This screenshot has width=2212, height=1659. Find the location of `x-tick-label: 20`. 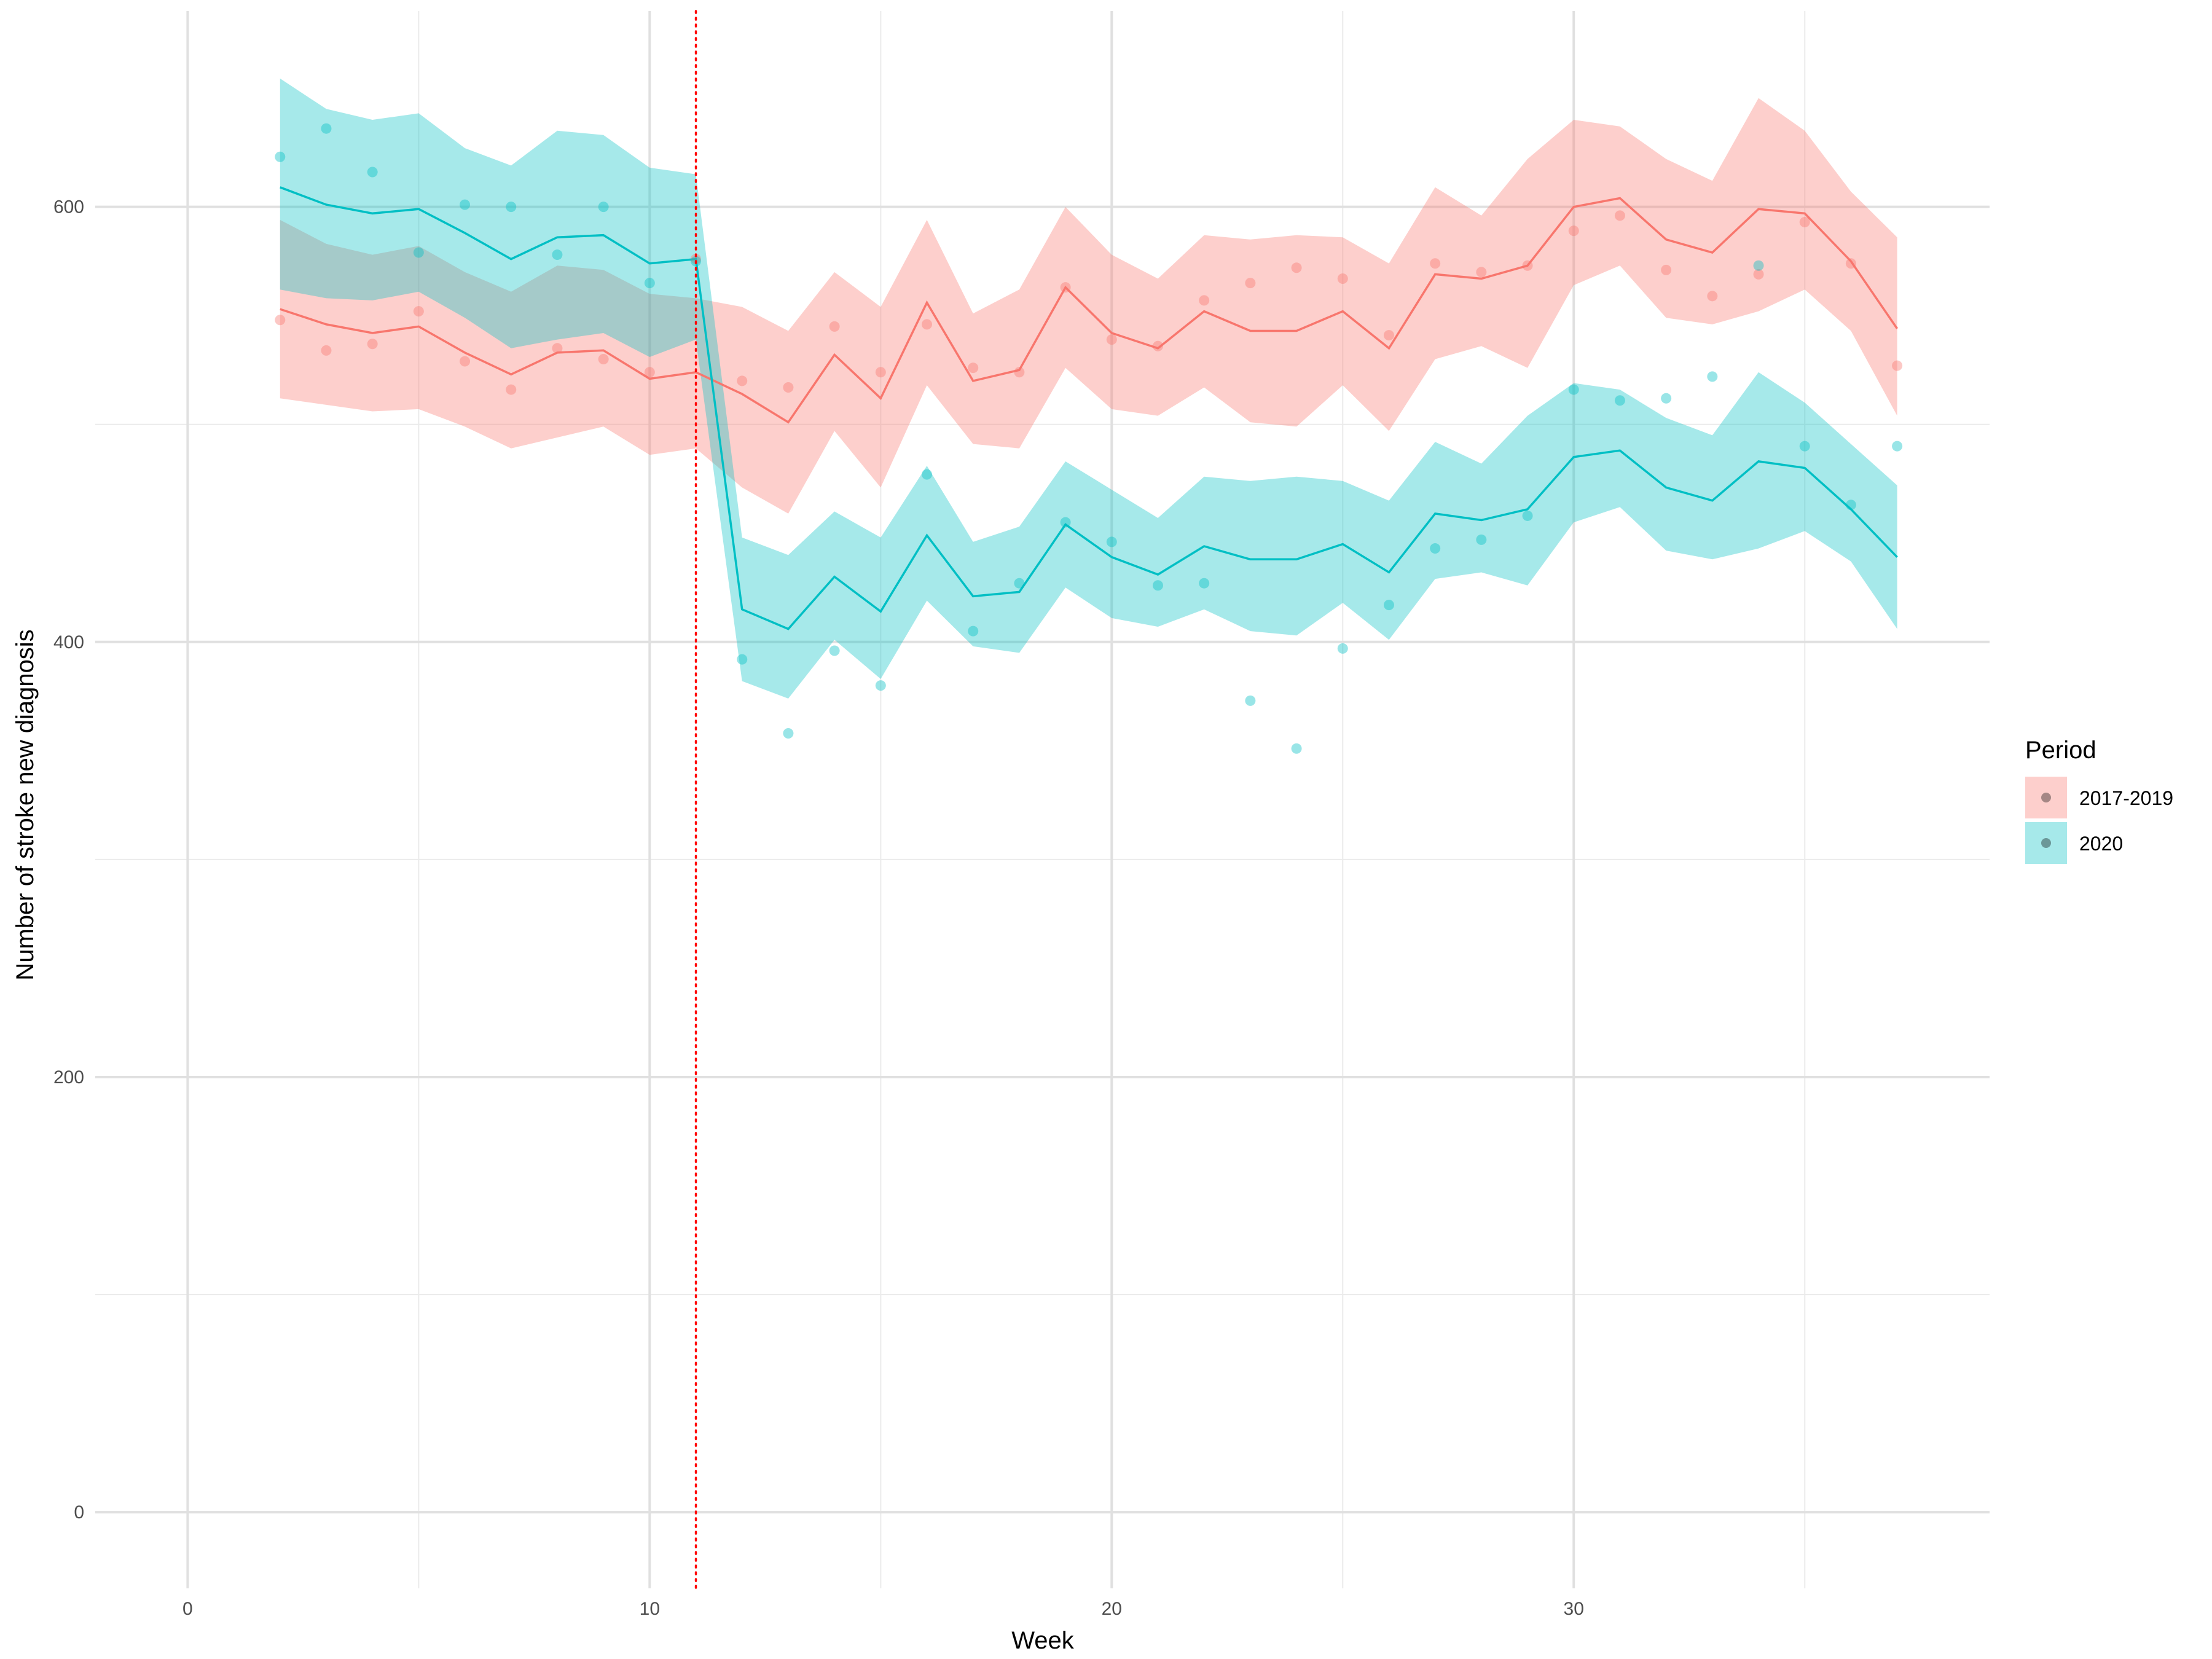

x-tick-label: 20 is located at coordinates (1112, 1609).